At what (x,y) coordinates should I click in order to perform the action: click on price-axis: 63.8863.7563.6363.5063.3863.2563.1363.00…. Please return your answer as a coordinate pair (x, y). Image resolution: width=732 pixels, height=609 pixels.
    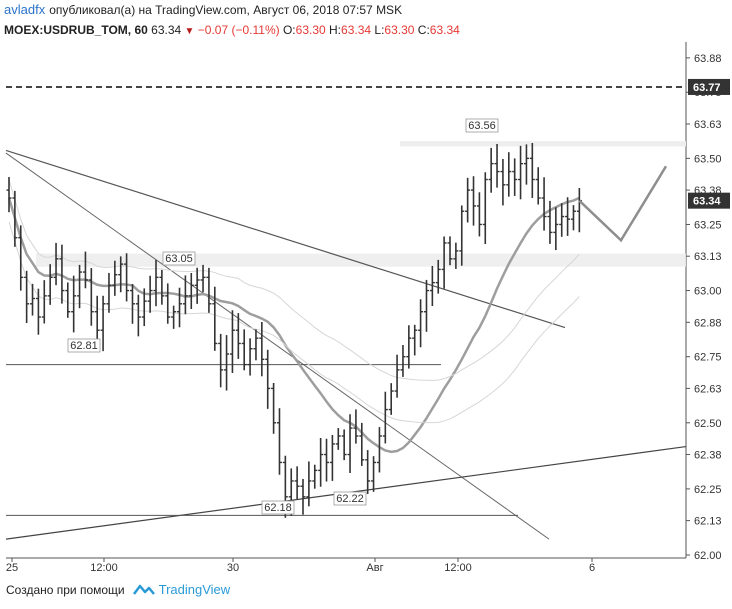
    Looking at the image, I should click on (708, 307).